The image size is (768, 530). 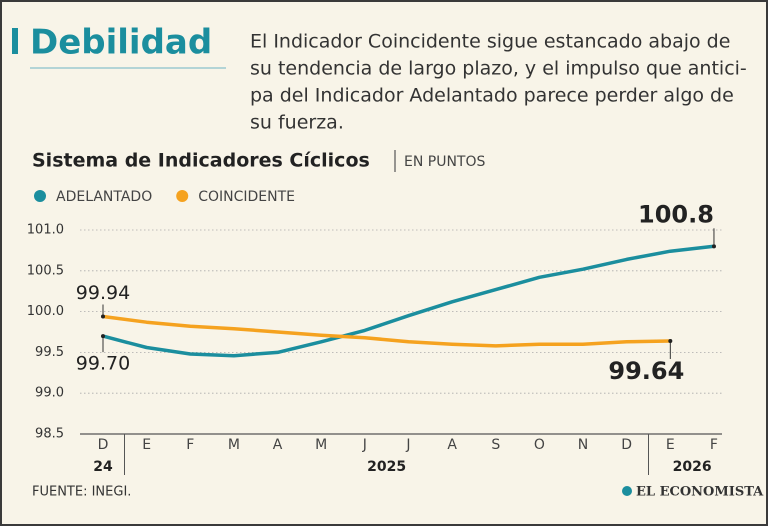 What do you see at coordinates (583, 445) in the screenshot?
I see `x-tick-label: N` at bounding box center [583, 445].